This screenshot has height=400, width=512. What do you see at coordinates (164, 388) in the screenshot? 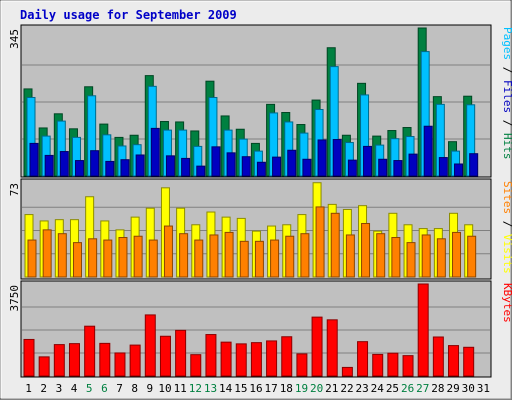
I see `x-tick-10: 10` at bounding box center [164, 388].